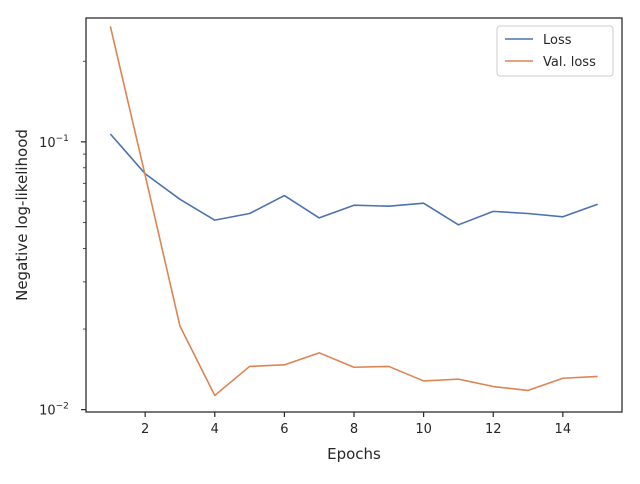 This screenshot has width=640, height=484. I want to click on y-tick-label: 10⁻¹, so click(54, 142).